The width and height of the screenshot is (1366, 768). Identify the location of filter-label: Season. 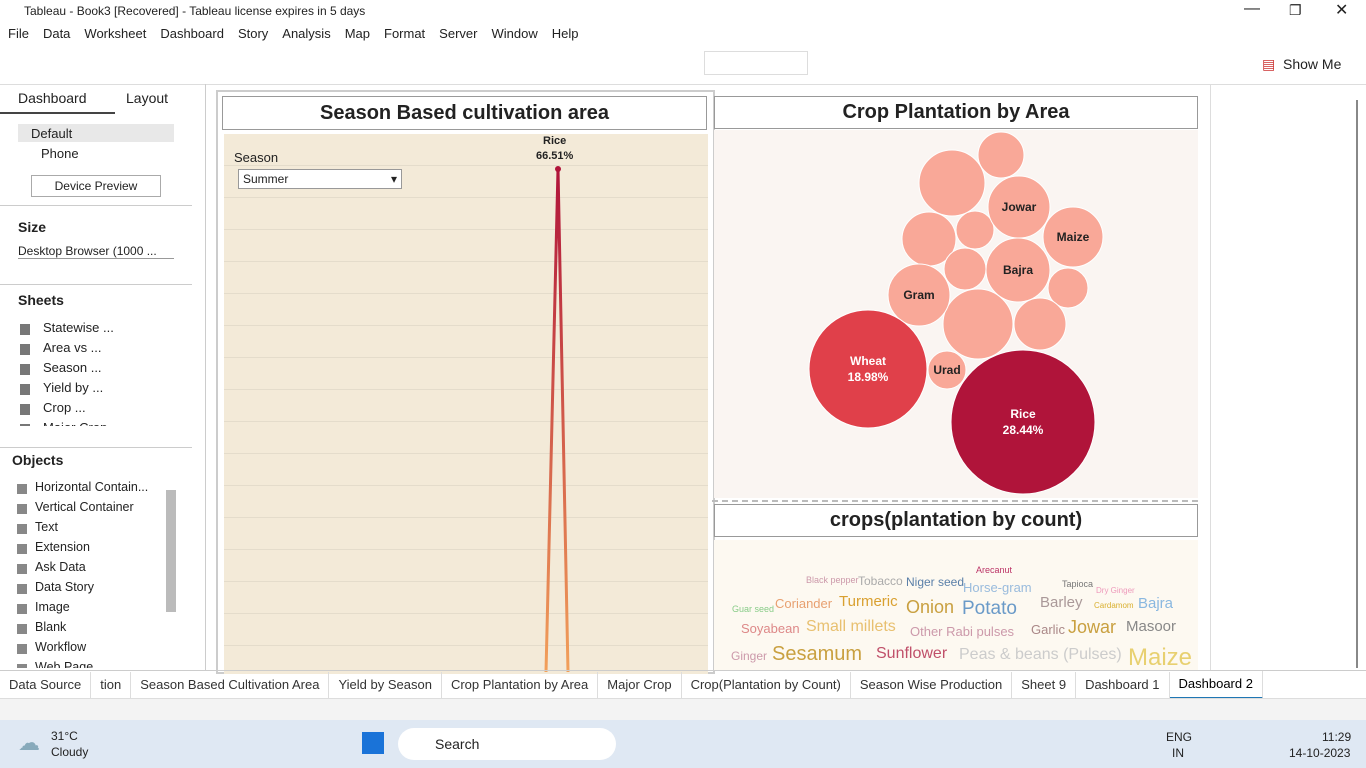
(256, 157).